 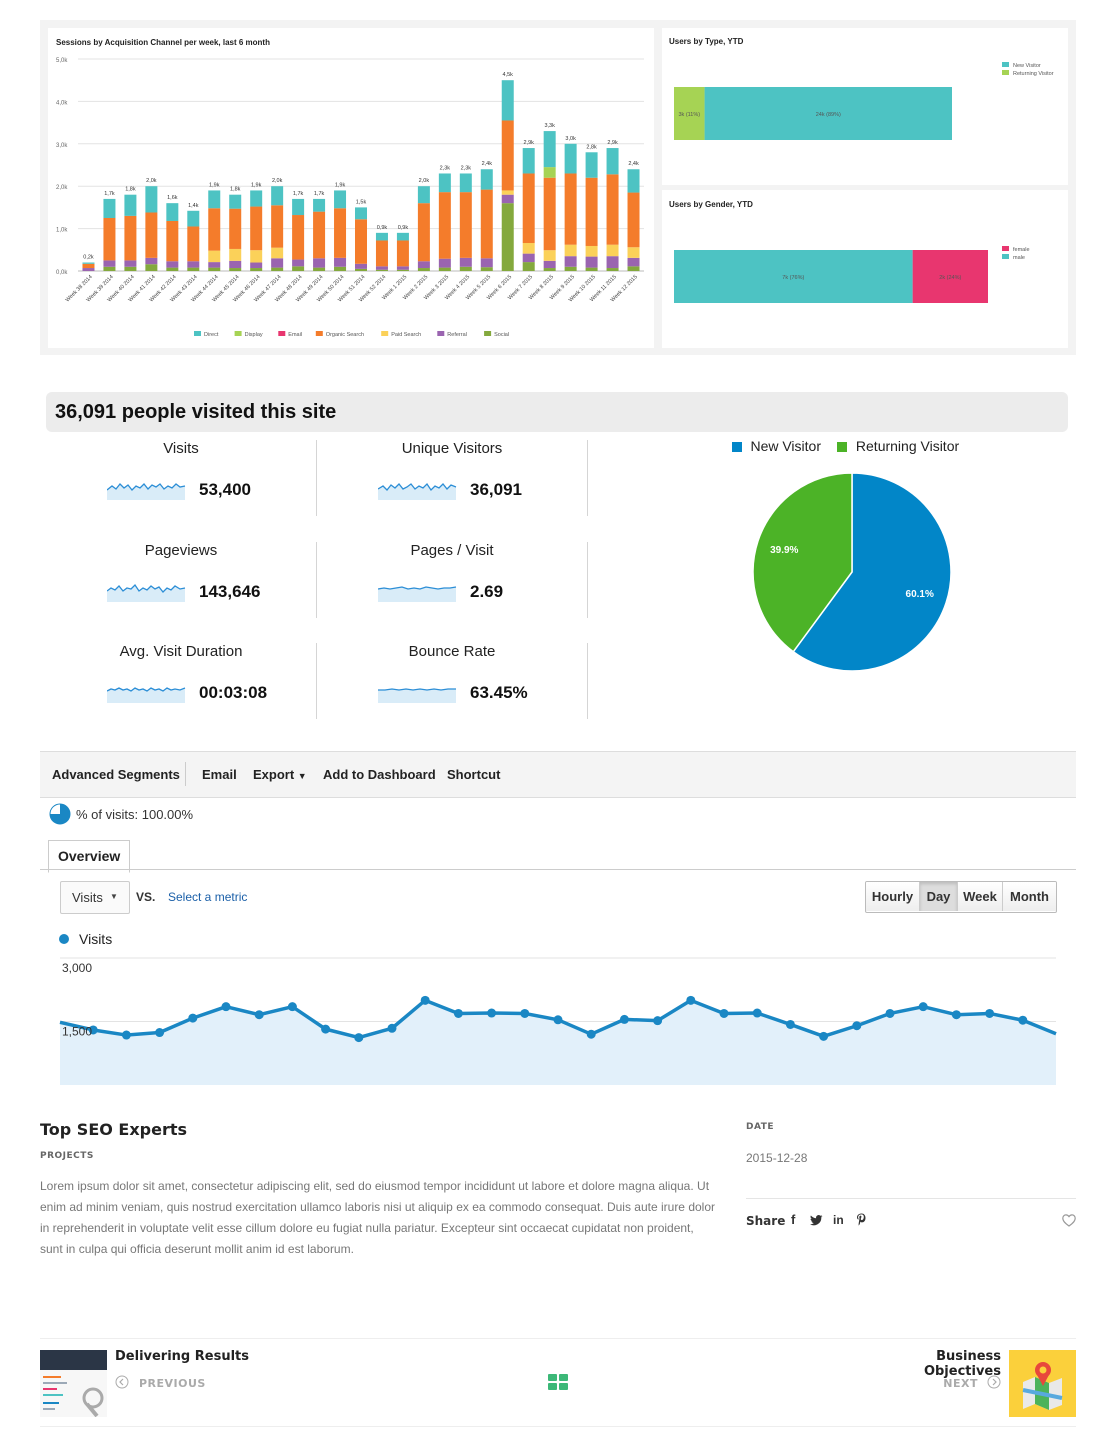 I want to click on bar-total-label: 2,9k, so click(x=529, y=143).